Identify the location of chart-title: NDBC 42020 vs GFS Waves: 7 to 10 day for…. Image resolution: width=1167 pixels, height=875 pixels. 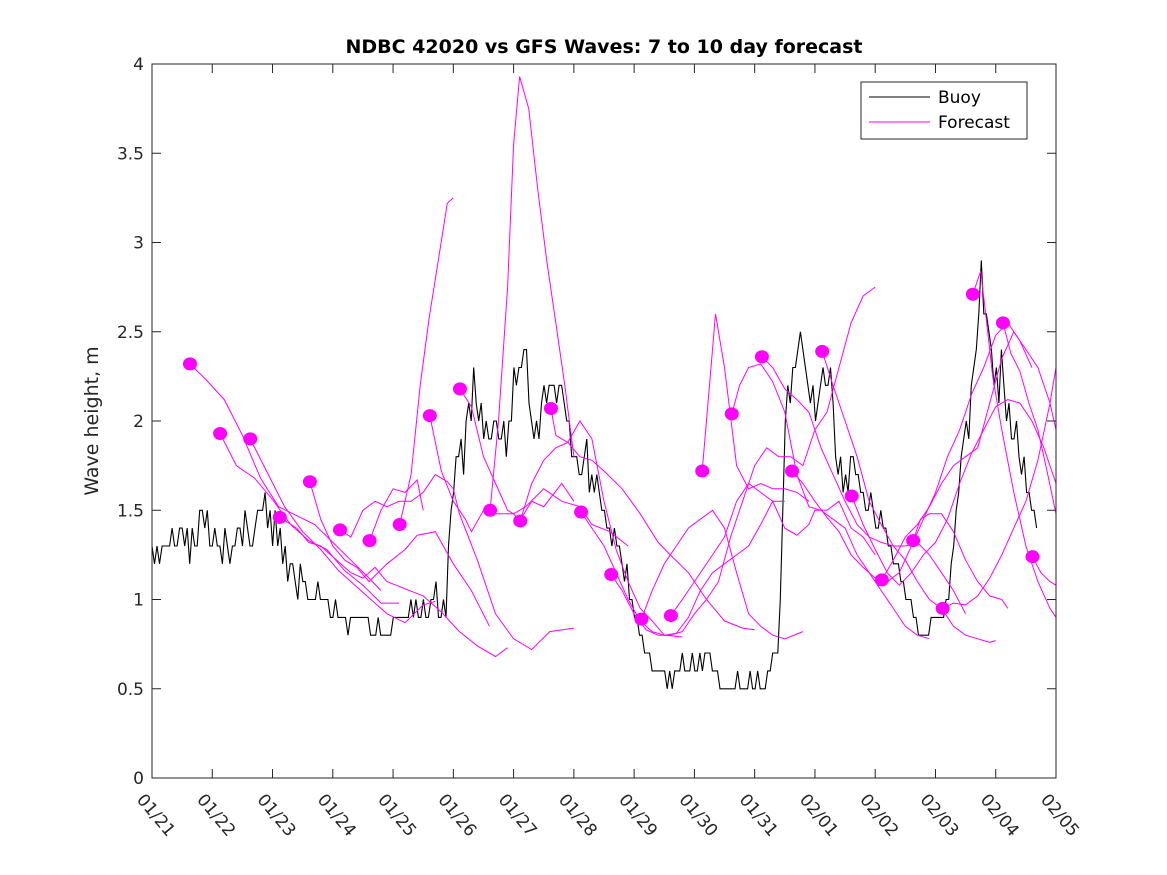
(603, 47).